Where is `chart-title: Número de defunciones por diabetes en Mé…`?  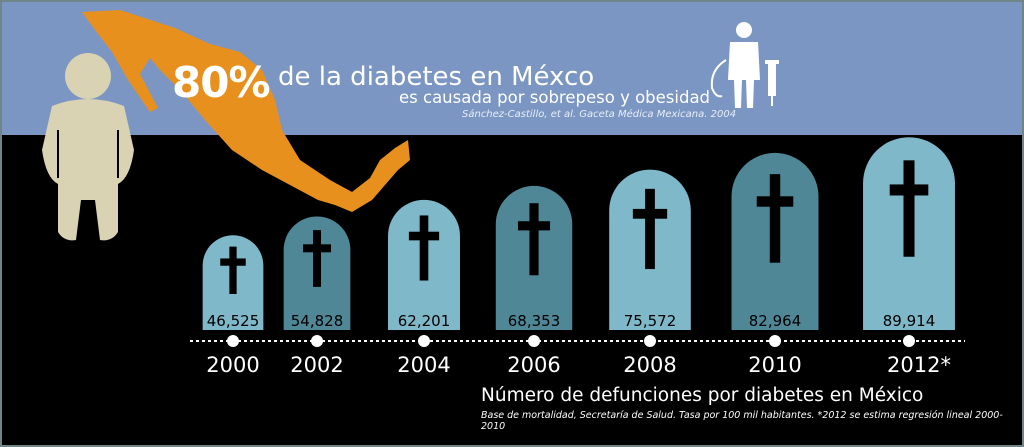
chart-title: Número de defunciones por diabetes en Mé… is located at coordinates (702, 395).